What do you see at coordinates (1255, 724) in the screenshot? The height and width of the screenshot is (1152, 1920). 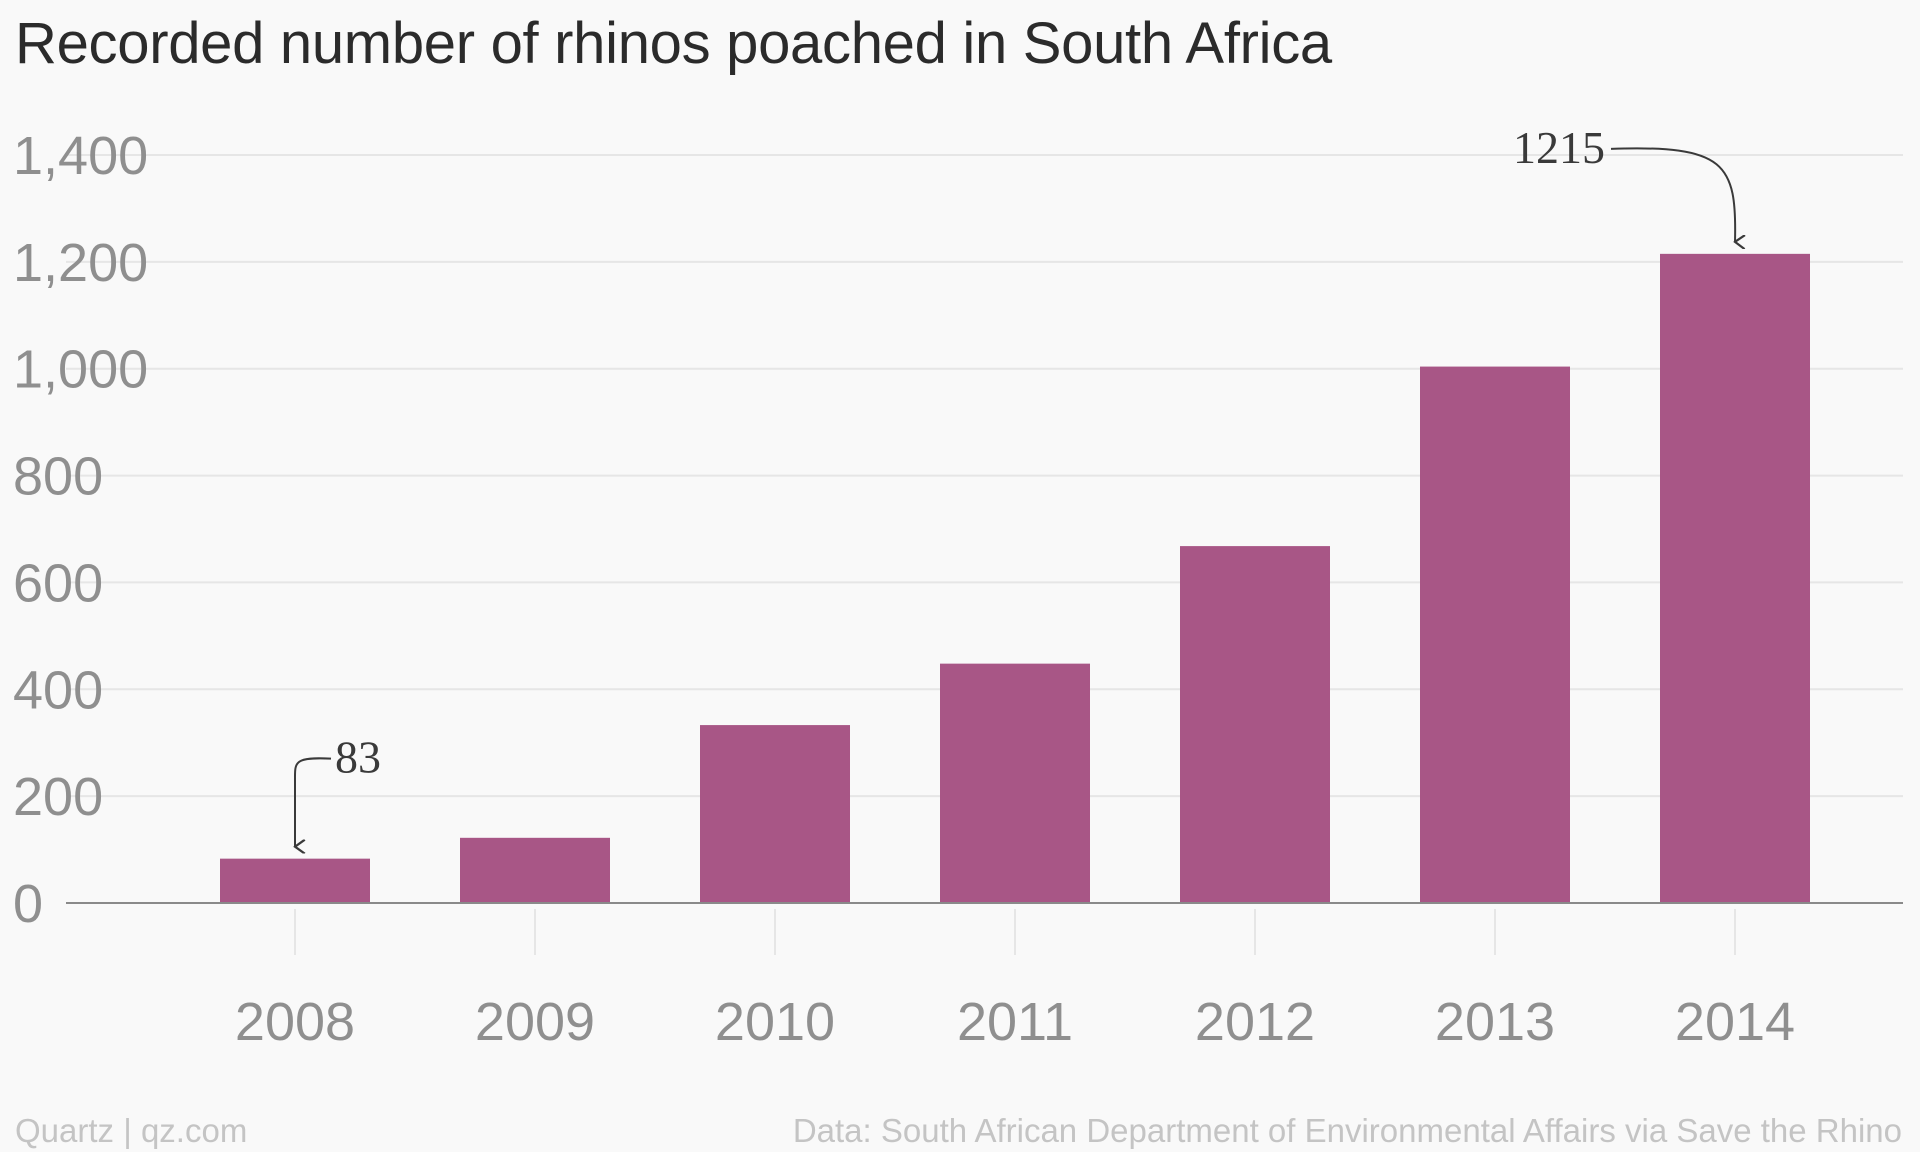 I see `bar-2012` at bounding box center [1255, 724].